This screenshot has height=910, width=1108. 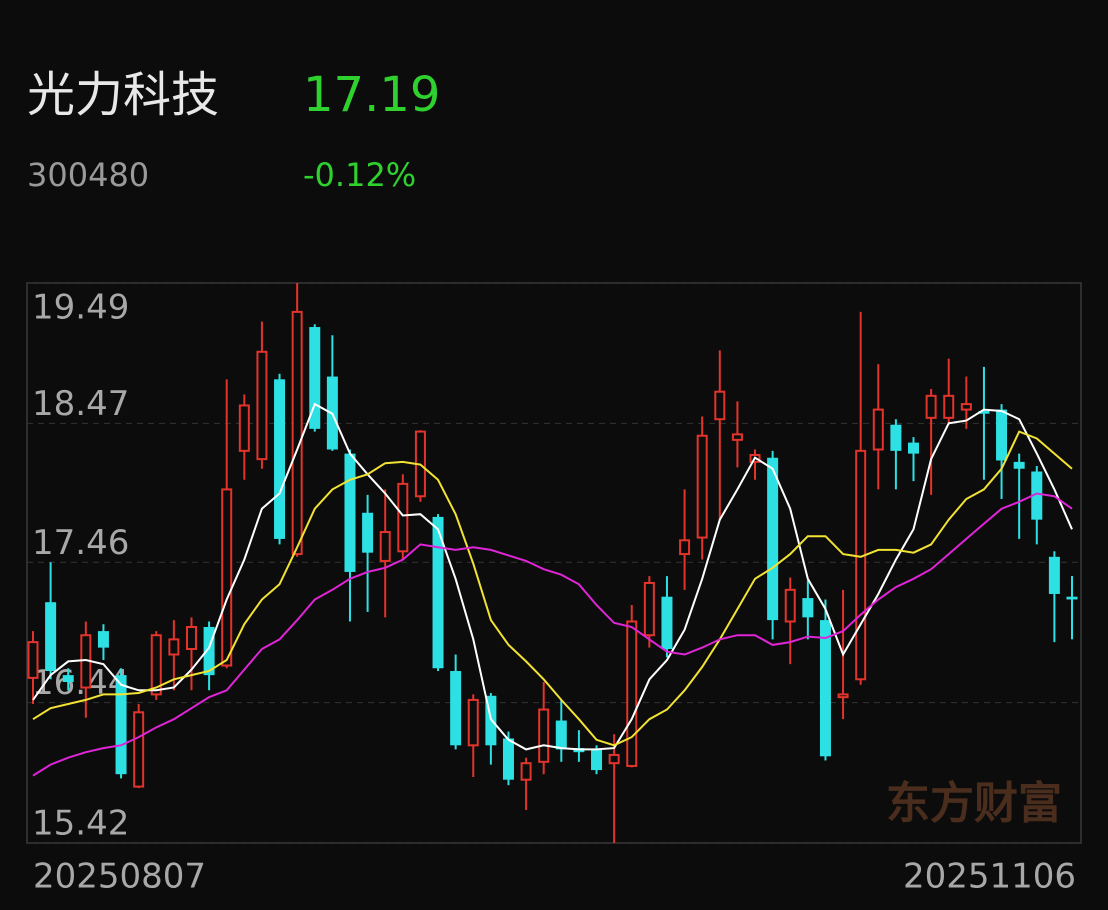 I want to click on watermark: 东方财富, so click(x=974, y=803).